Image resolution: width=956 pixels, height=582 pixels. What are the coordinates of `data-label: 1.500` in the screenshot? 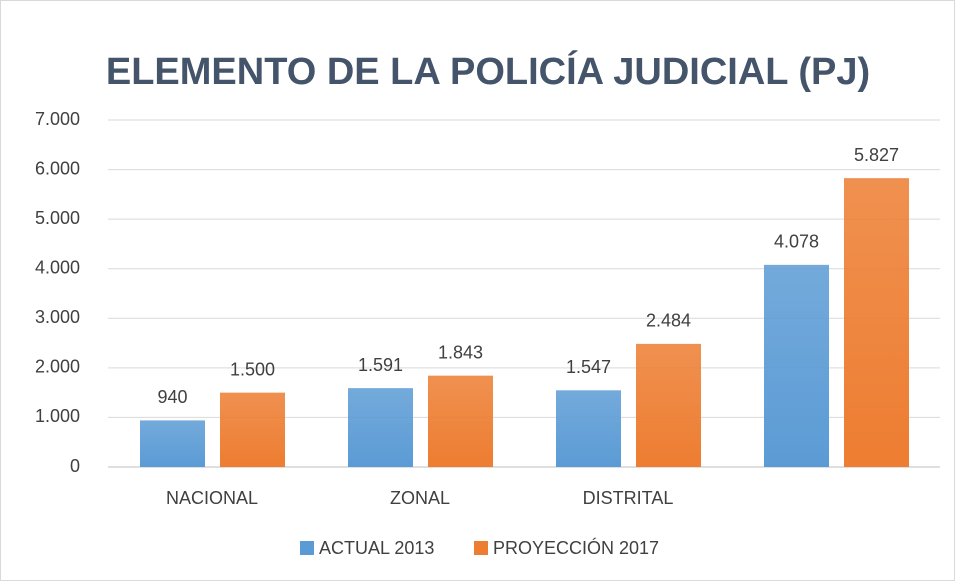 It's located at (252, 369).